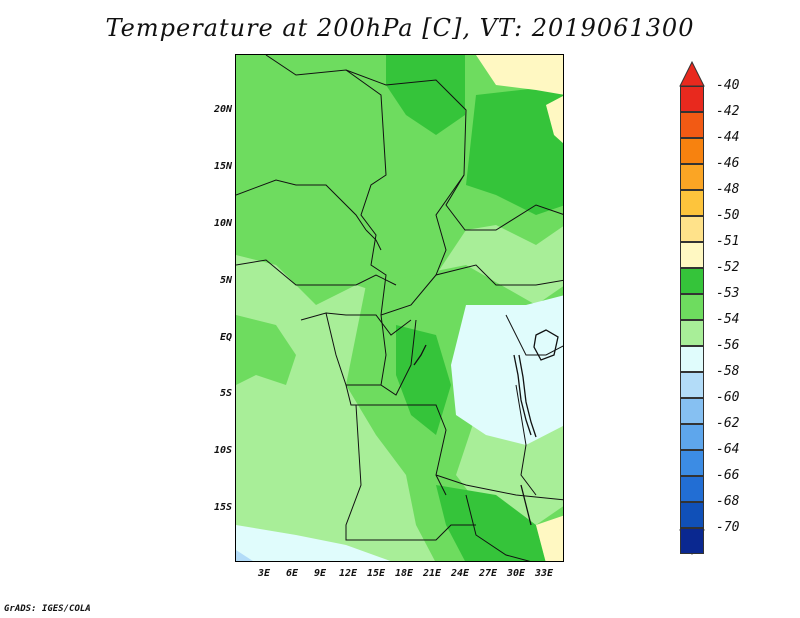 This screenshot has width=800, height=618. Describe the element at coordinates (728, 163) in the screenshot. I see `colorbar-label: -46` at that location.